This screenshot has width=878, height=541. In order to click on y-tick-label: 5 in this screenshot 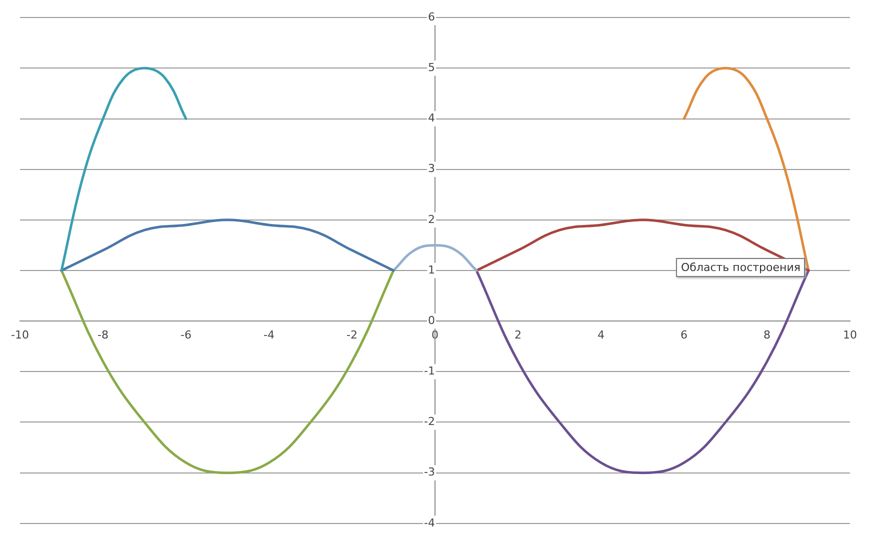, I will do `click(431, 67)`.